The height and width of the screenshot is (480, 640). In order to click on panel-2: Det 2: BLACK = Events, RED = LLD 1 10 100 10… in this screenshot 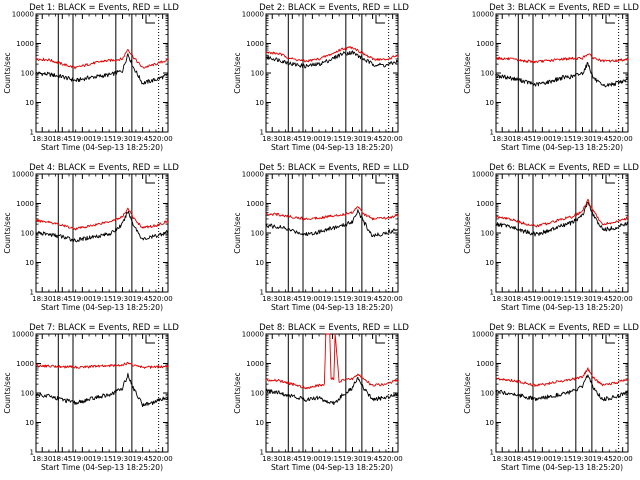, I will do `click(321, 77)`.